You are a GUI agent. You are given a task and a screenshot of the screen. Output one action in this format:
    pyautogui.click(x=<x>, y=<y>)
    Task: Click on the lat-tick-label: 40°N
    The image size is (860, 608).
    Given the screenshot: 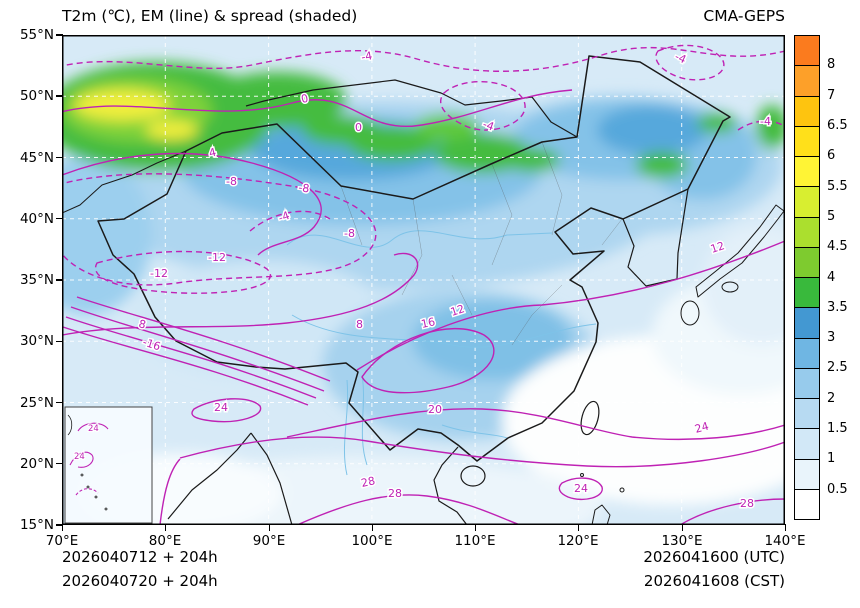 What is the action you would take?
    pyautogui.click(x=35, y=219)
    